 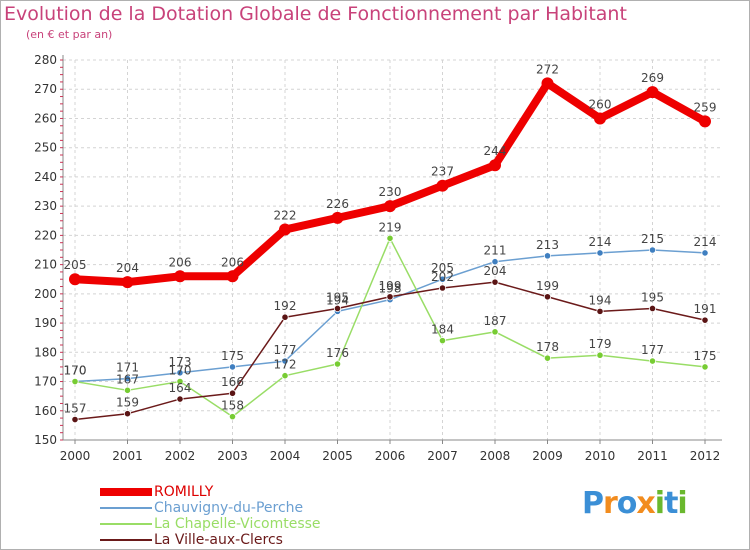 I want to click on x-tick-label: 2004, so click(x=285, y=456).